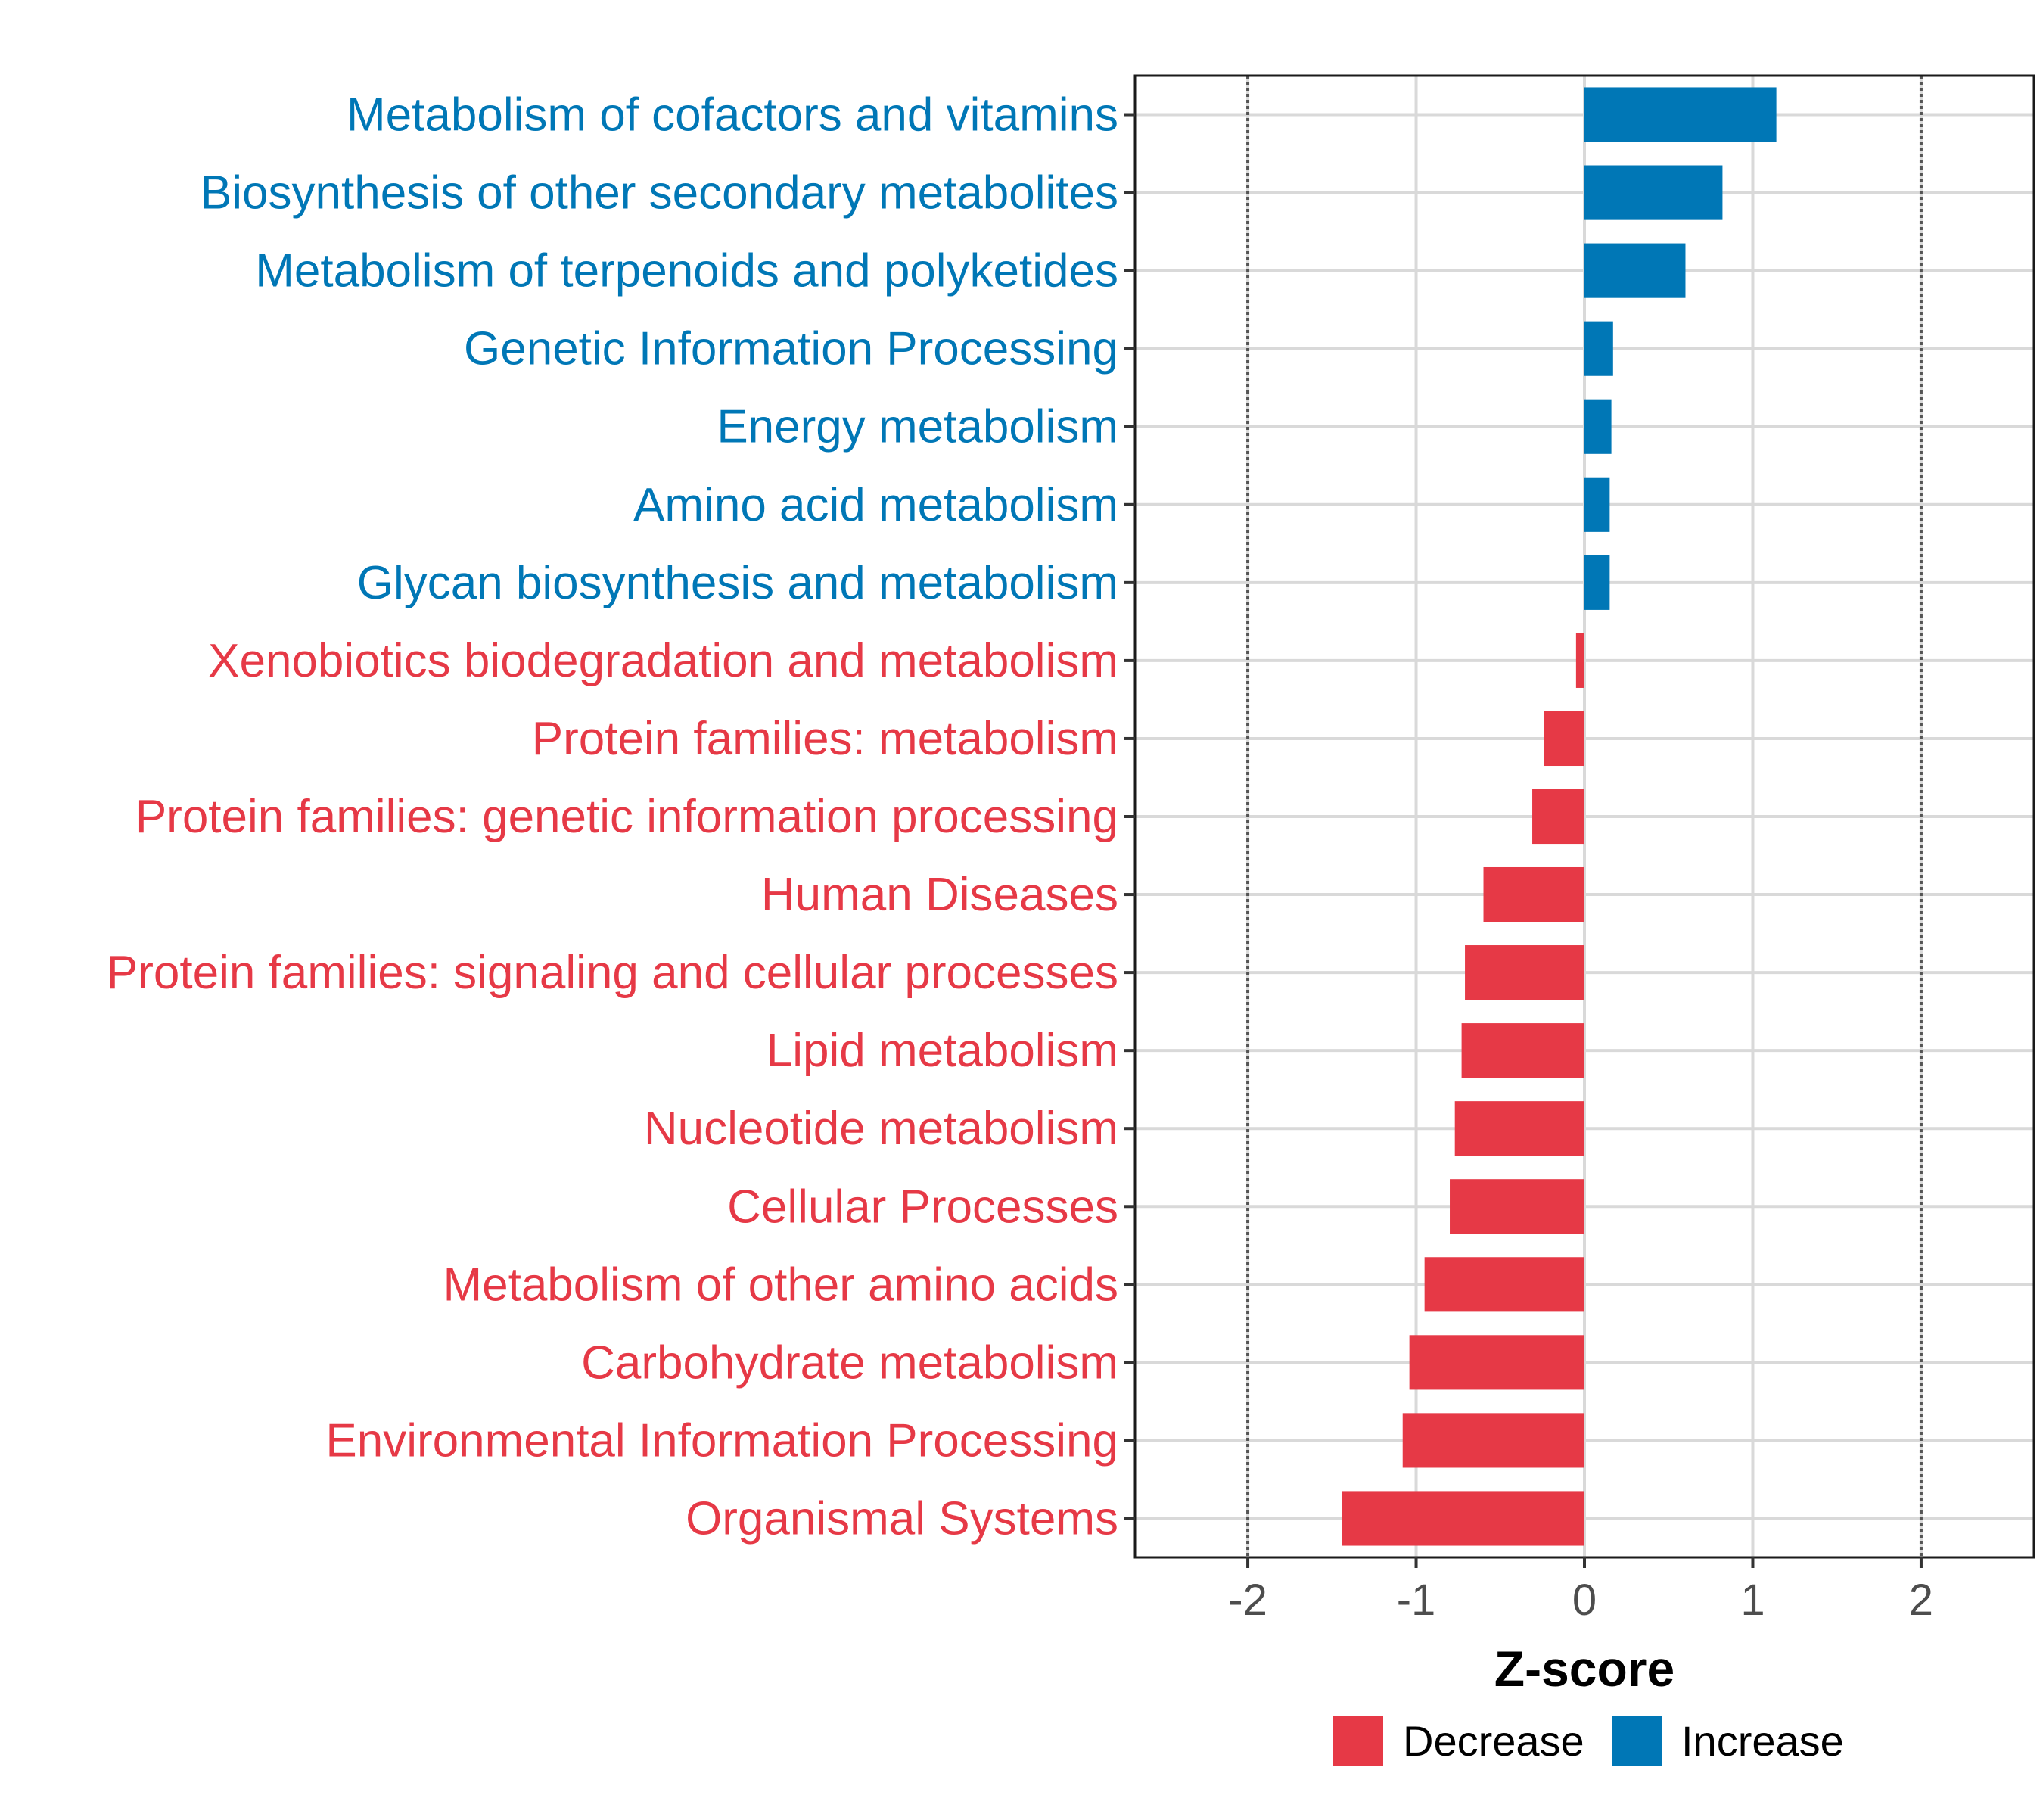  Describe the element at coordinates (791, 349) in the screenshot. I see `category-label: Genetic Information Processing` at that location.